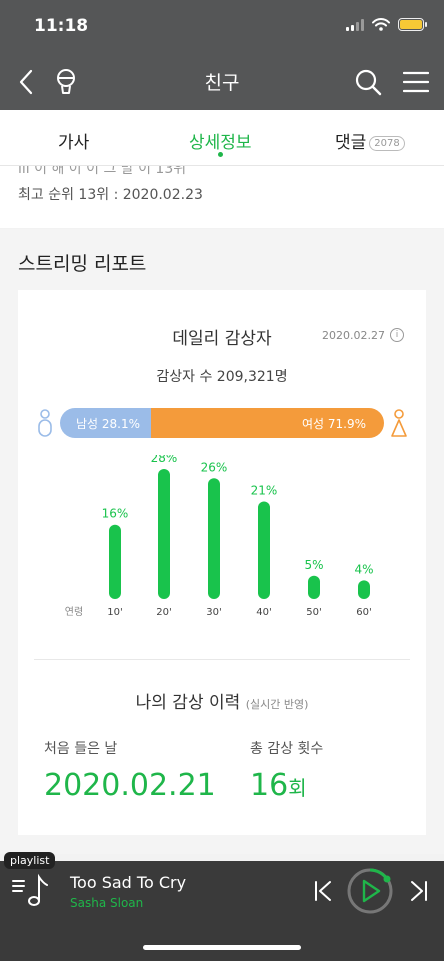 This screenshot has height=961, width=444. Describe the element at coordinates (220, 154) in the screenshot. I see `active-tab-indicator` at that location.